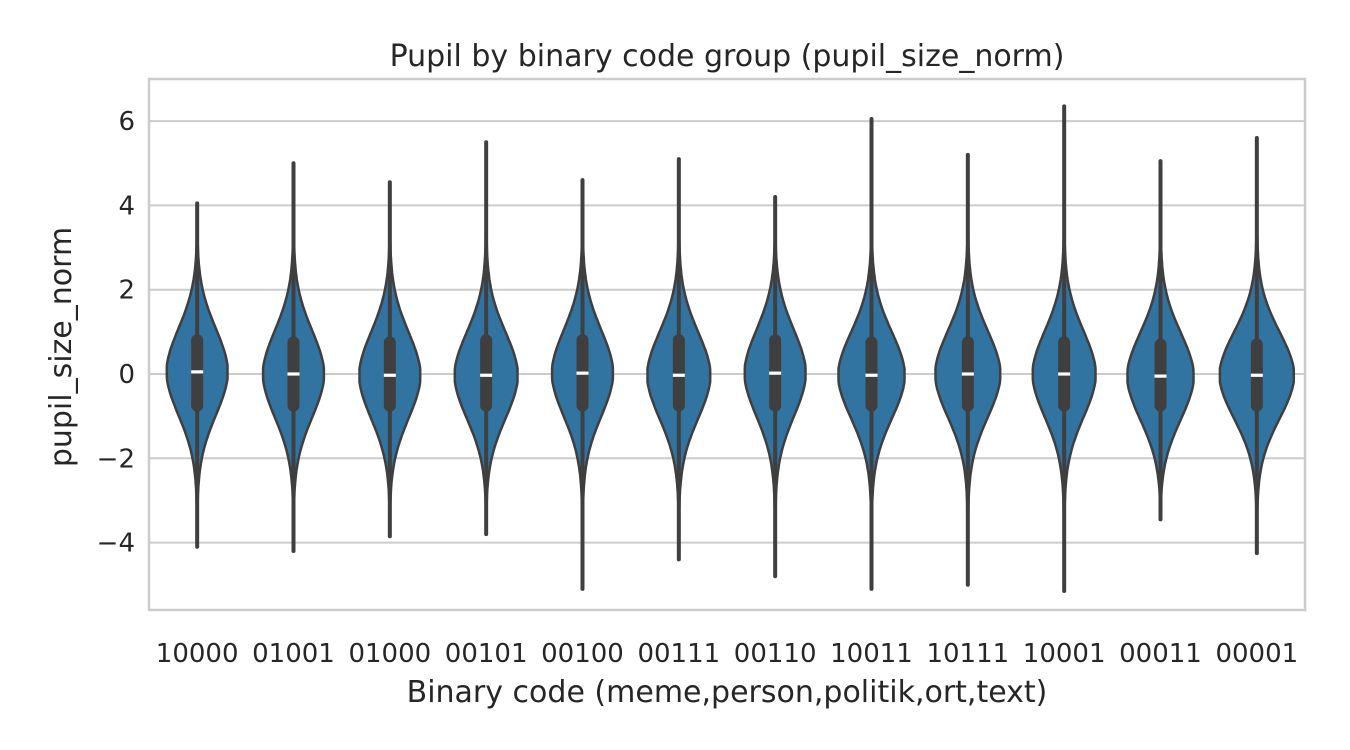  Describe the element at coordinates (582, 654) in the screenshot. I see `x-tick-label: 00100` at that location.